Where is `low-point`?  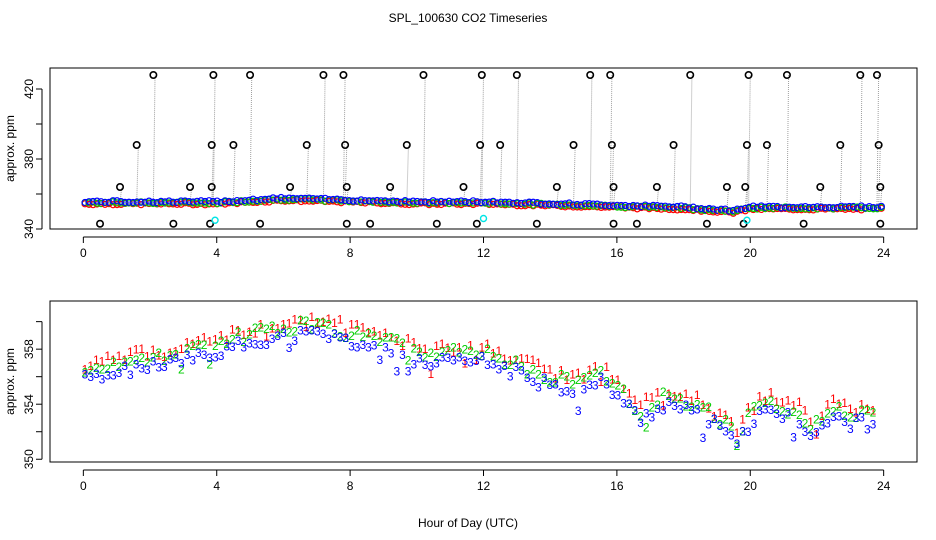 low-point is located at coordinates (370, 223).